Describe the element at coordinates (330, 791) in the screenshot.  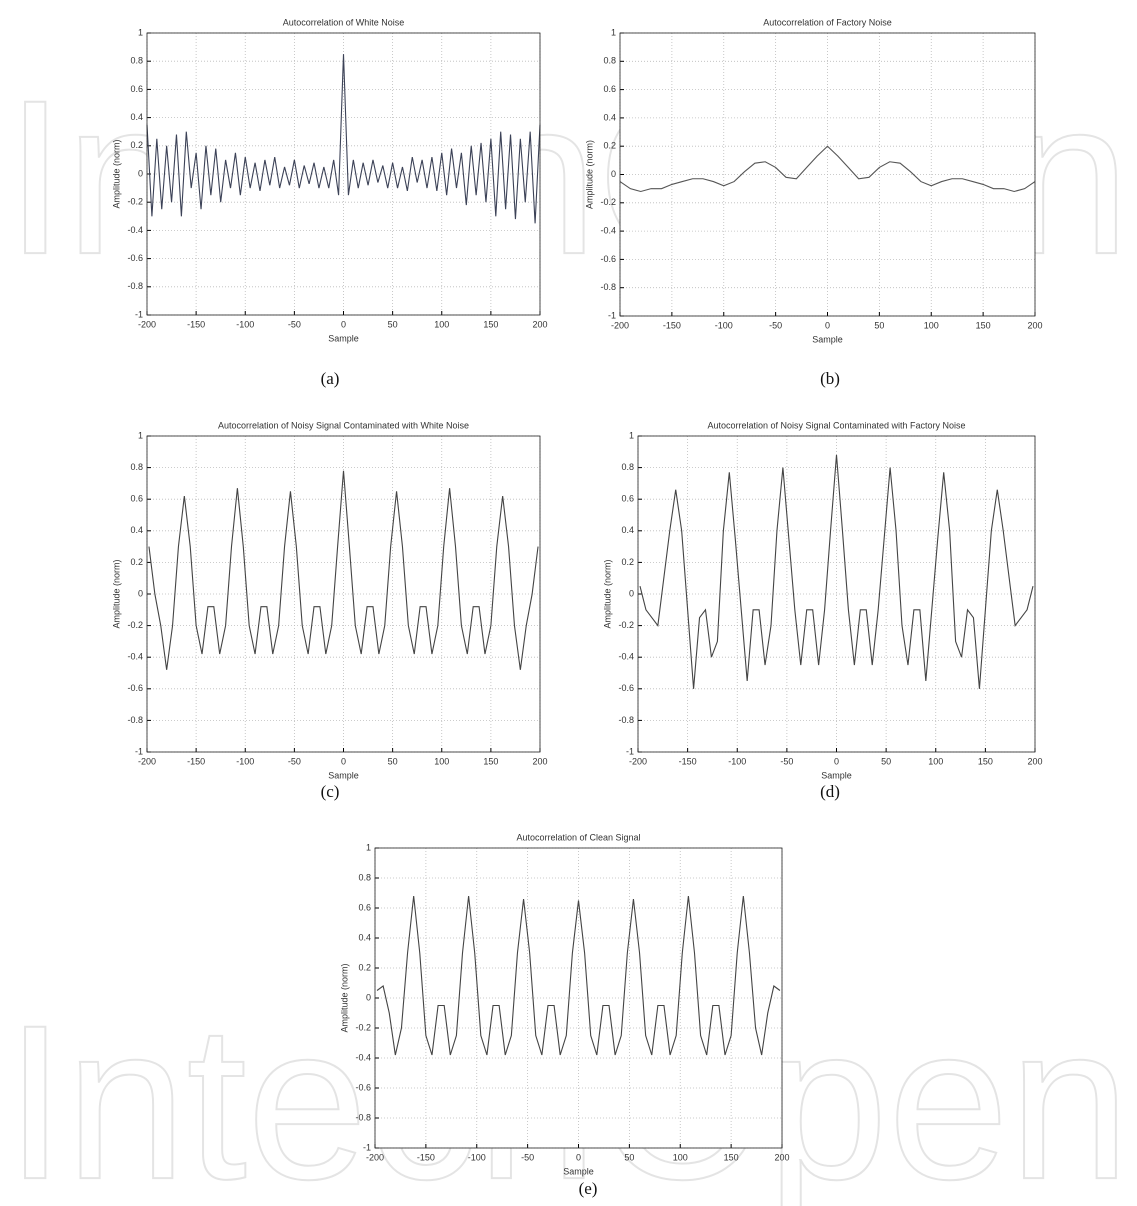
I see `caption: (c)` at that location.